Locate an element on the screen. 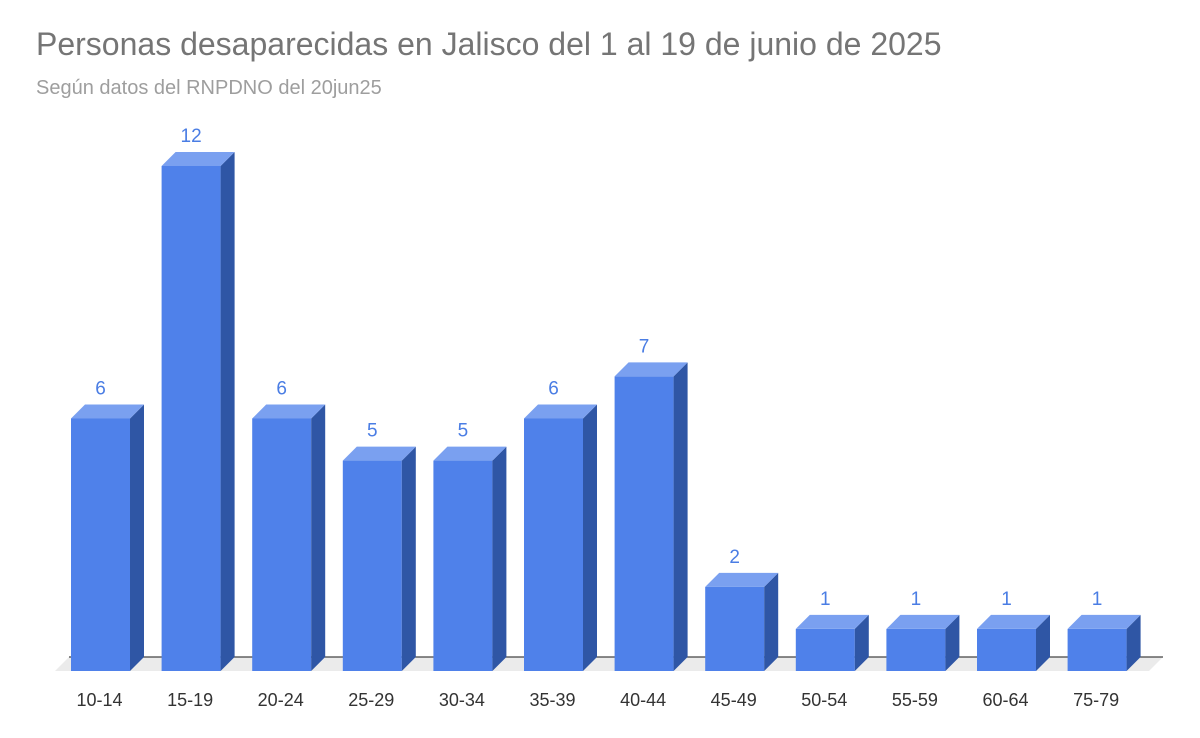  x-tick-label: 45-49 is located at coordinates (734, 700).